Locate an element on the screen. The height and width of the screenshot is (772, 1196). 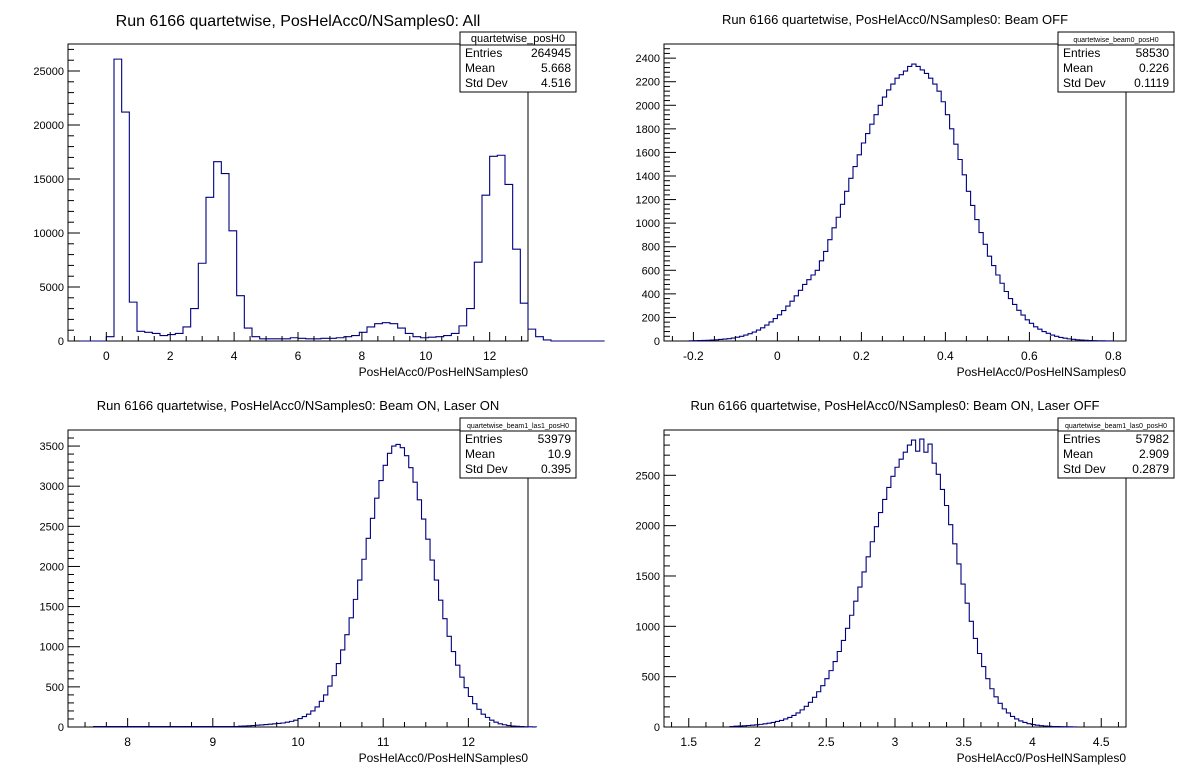
y-tick-label: 200 is located at coordinates (651, 318).